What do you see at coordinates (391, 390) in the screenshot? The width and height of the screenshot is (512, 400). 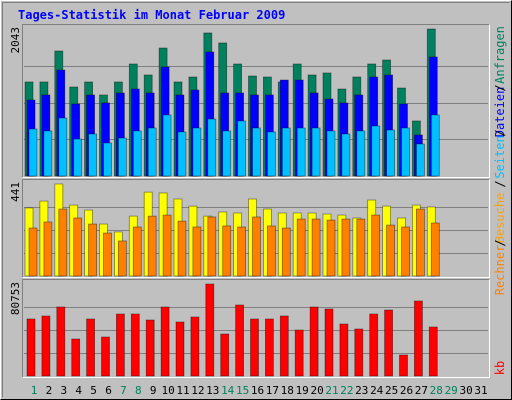 I see `x-tick-label: 25` at bounding box center [391, 390].